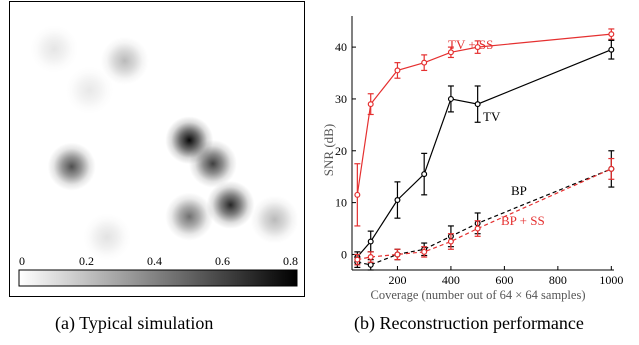  I want to click on colorbar-tick-label: 0.2, so click(86, 261).